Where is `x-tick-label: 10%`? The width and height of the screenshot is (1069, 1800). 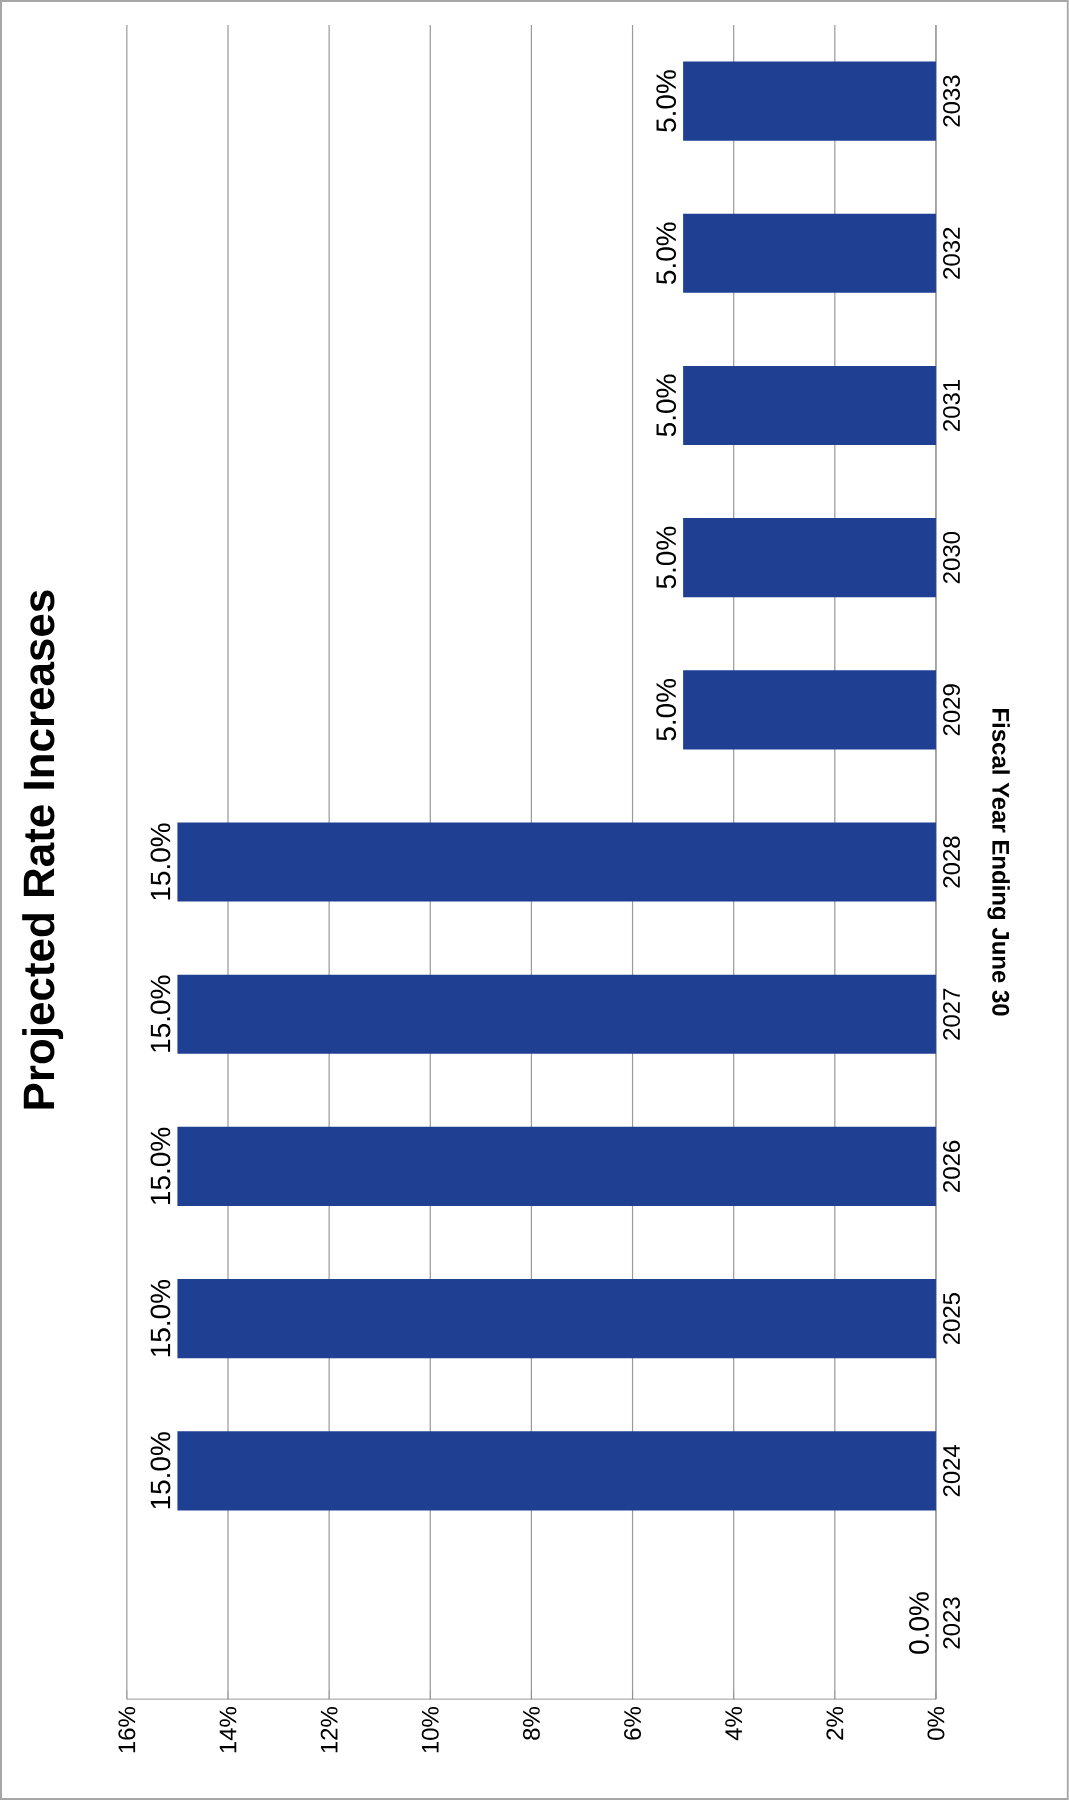
x-tick-label: 10% is located at coordinates (430, 1730).